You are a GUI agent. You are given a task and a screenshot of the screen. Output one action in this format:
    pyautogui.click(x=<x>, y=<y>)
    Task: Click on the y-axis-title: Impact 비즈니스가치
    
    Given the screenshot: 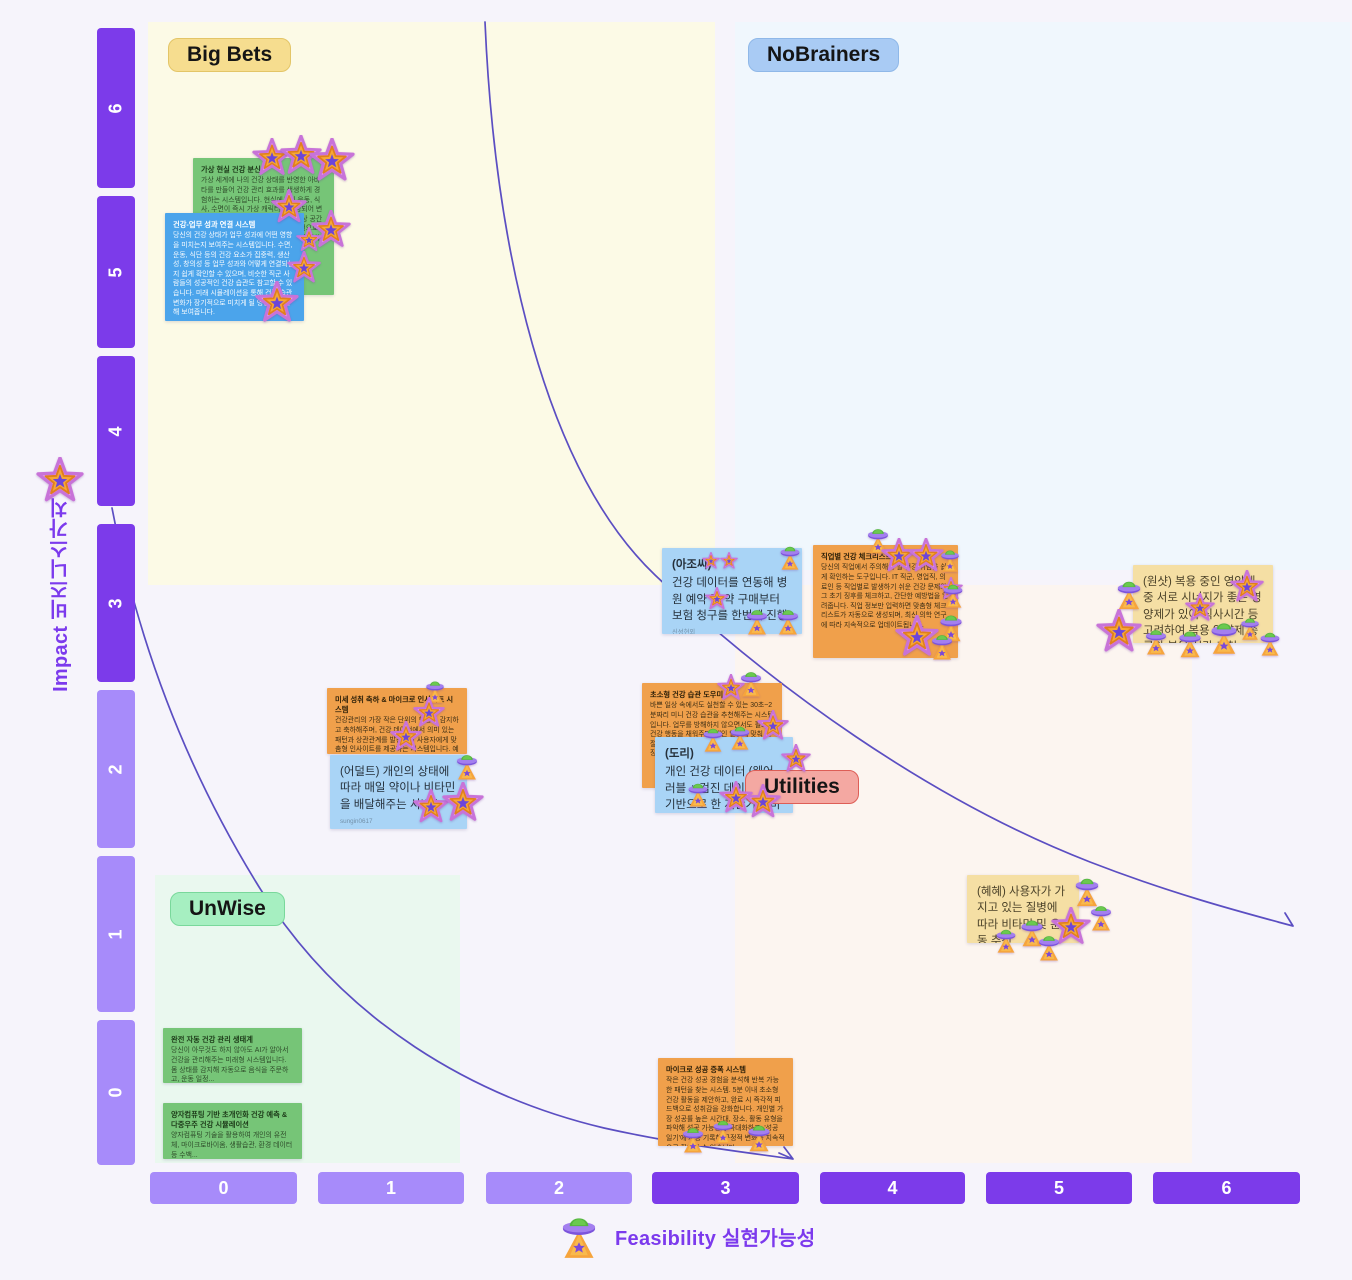 What is the action you would take?
    pyautogui.click(x=61, y=595)
    